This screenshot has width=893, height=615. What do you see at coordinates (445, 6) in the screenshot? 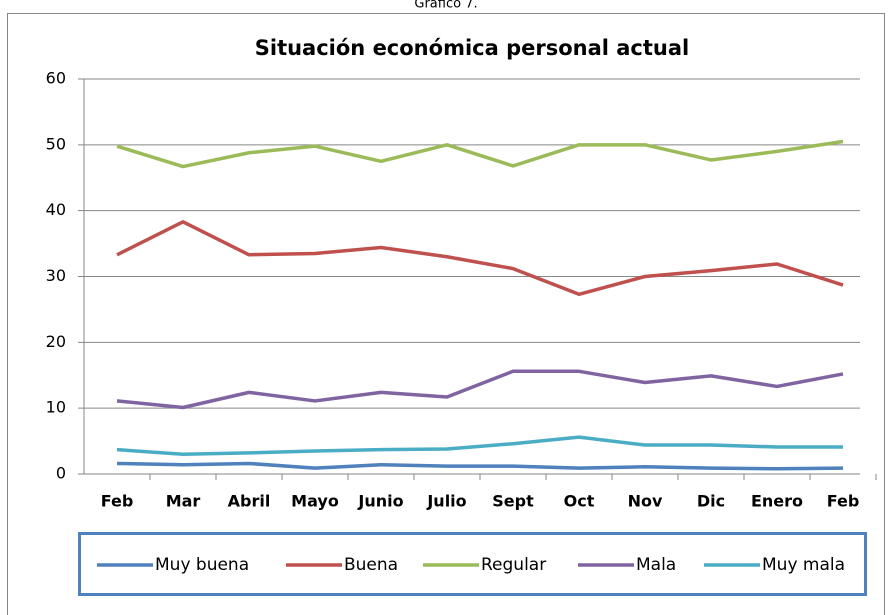
I see `caption: Gráfico 7.` at bounding box center [445, 6].